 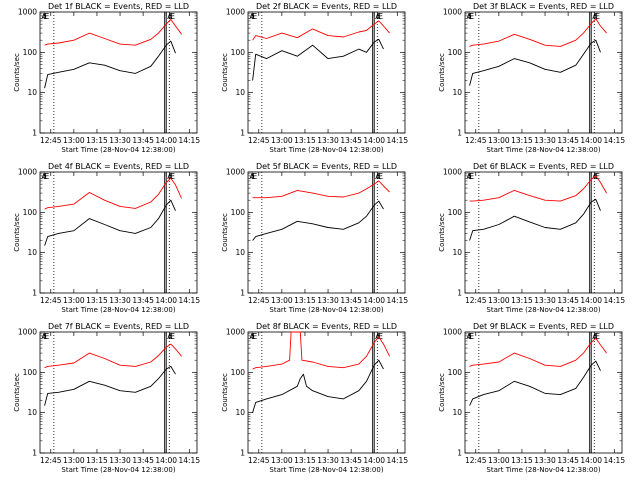 What do you see at coordinates (543, 166) in the screenshot?
I see `panel-title: Det 6f BLACK = Events, RED = LLD` at bounding box center [543, 166].